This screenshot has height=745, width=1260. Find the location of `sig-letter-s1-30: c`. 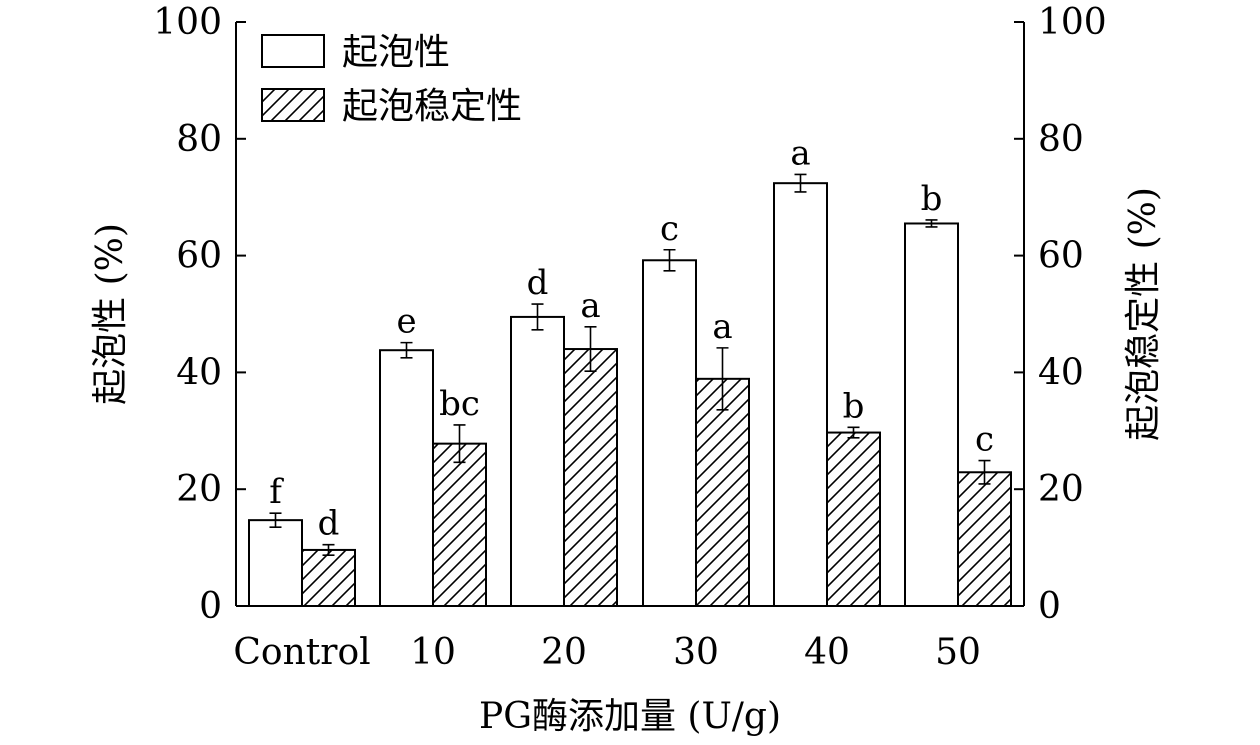

sig-letter-s1-30: c is located at coordinates (669, 229).